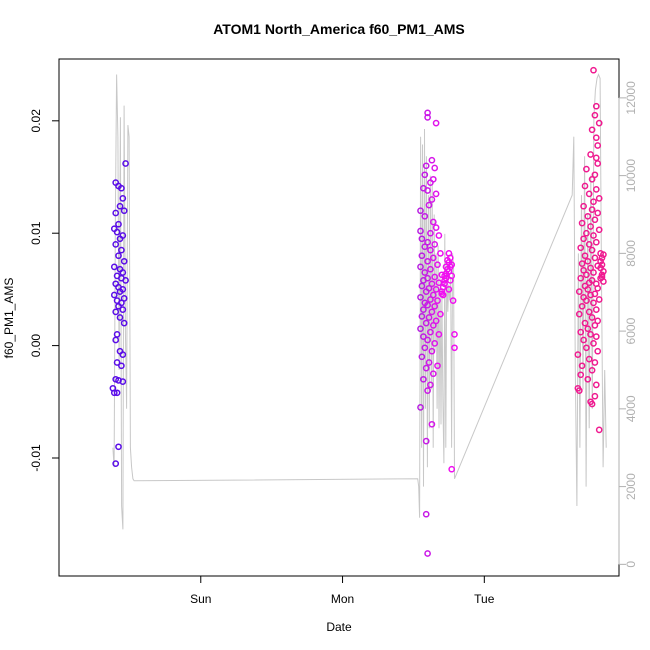 This screenshot has width=650, height=650. What do you see at coordinates (631, 486) in the screenshot?
I see `y2-tick-label: 2000` at bounding box center [631, 486].